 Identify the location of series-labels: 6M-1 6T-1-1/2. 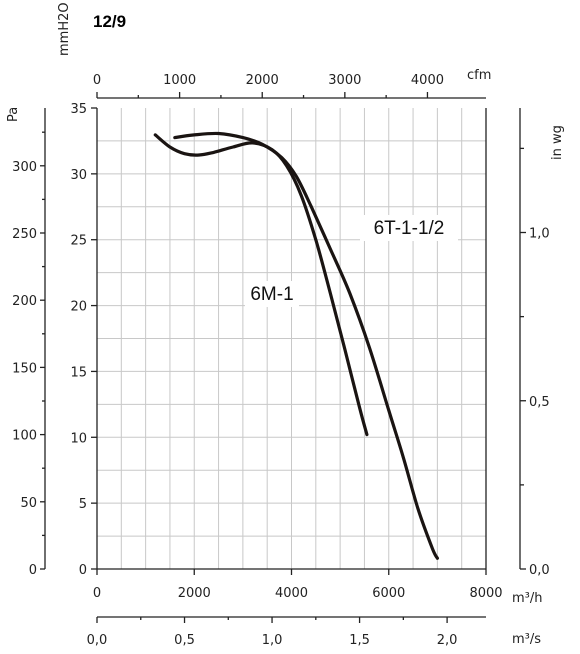
(351, 261).